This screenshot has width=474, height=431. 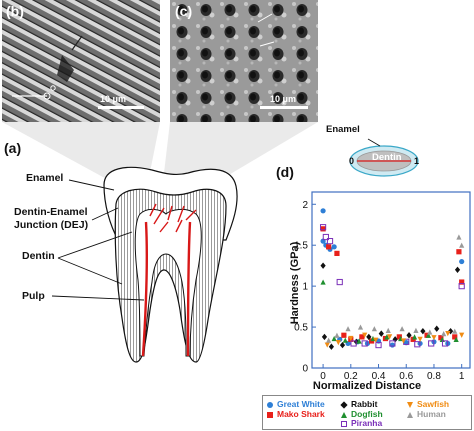 I want to click on legend-mako-shark: Mako Shark, so click(x=296, y=414).